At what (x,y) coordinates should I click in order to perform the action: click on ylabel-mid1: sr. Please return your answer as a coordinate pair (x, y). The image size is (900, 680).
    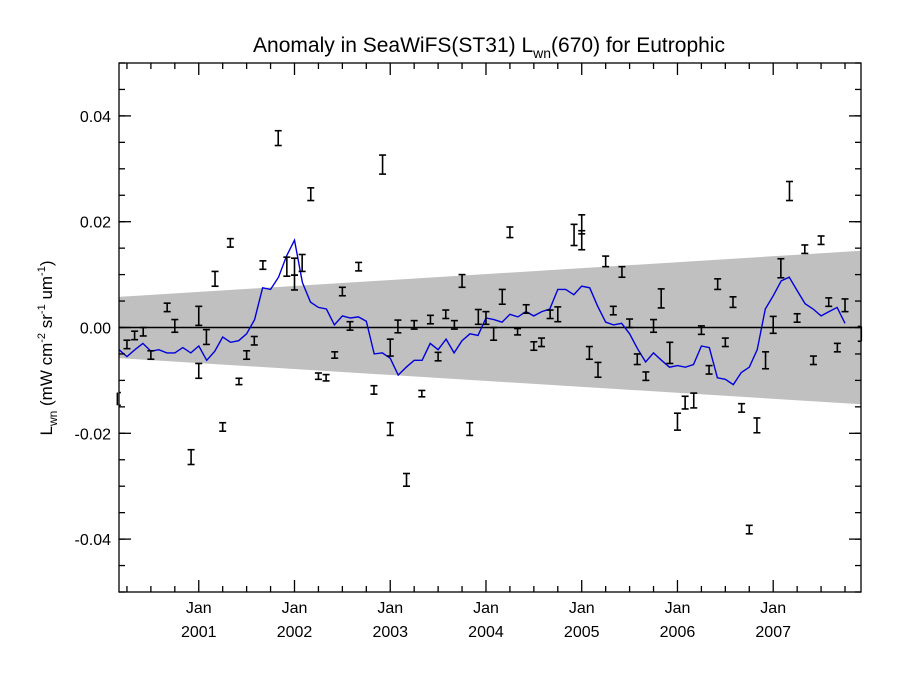
    Looking at the image, I should click on (46, 323).